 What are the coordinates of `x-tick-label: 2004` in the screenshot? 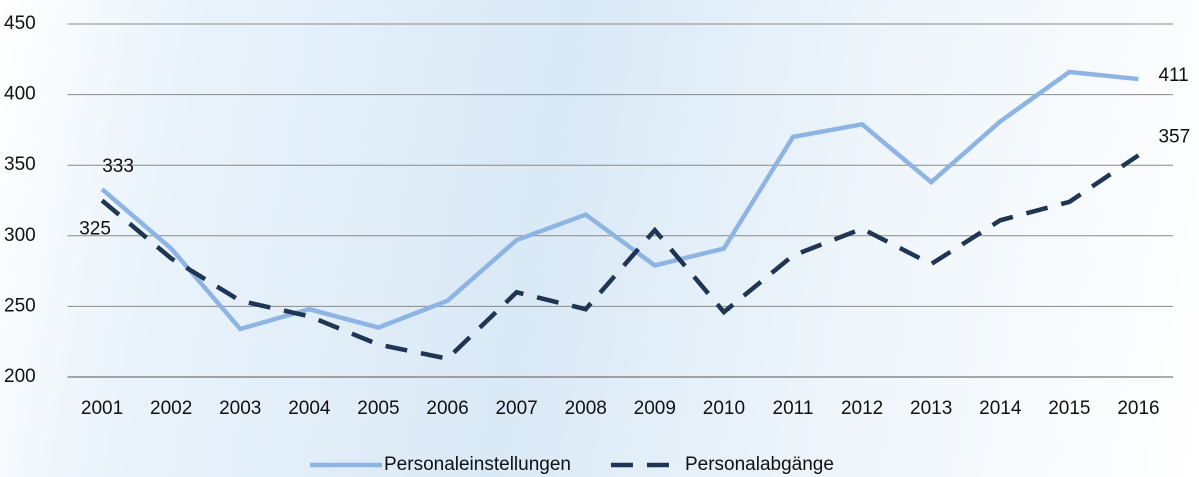 It's located at (309, 408).